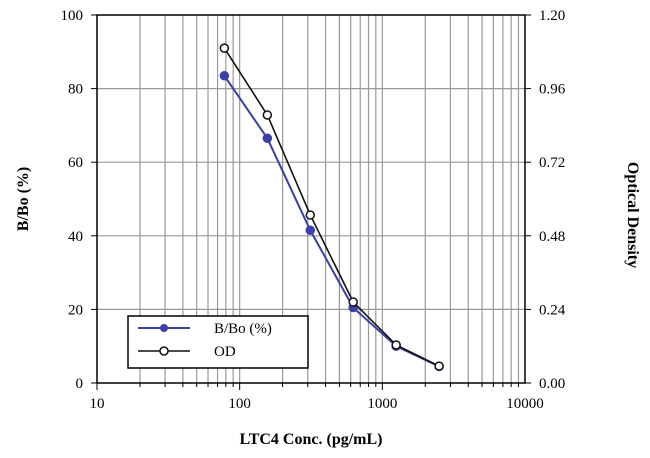 Image resolution: width=650 pixels, height=458 pixels. Describe the element at coordinates (97, 404) in the screenshot. I see `x-tick-label: 10` at that location.